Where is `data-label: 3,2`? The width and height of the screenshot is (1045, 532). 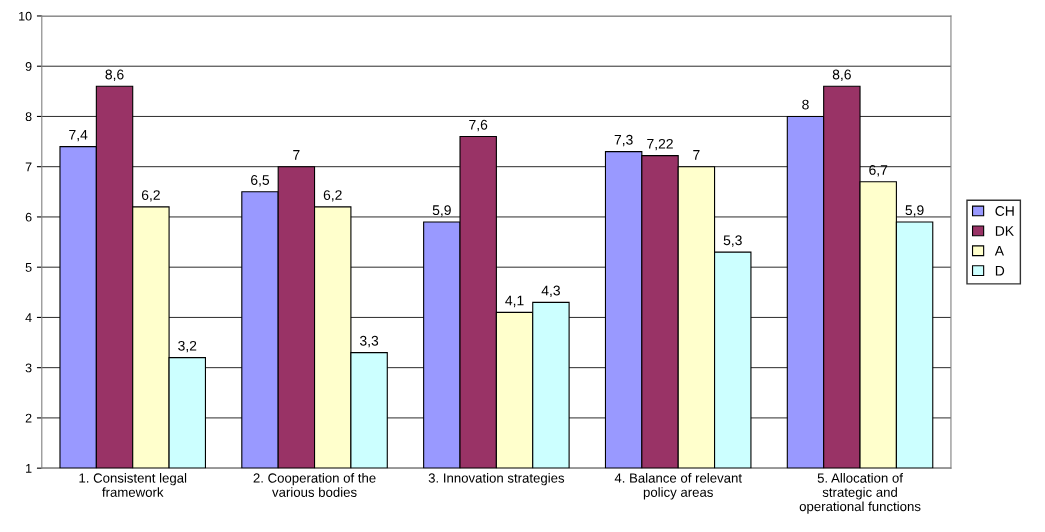 data-label: 3,2 is located at coordinates (187, 346).